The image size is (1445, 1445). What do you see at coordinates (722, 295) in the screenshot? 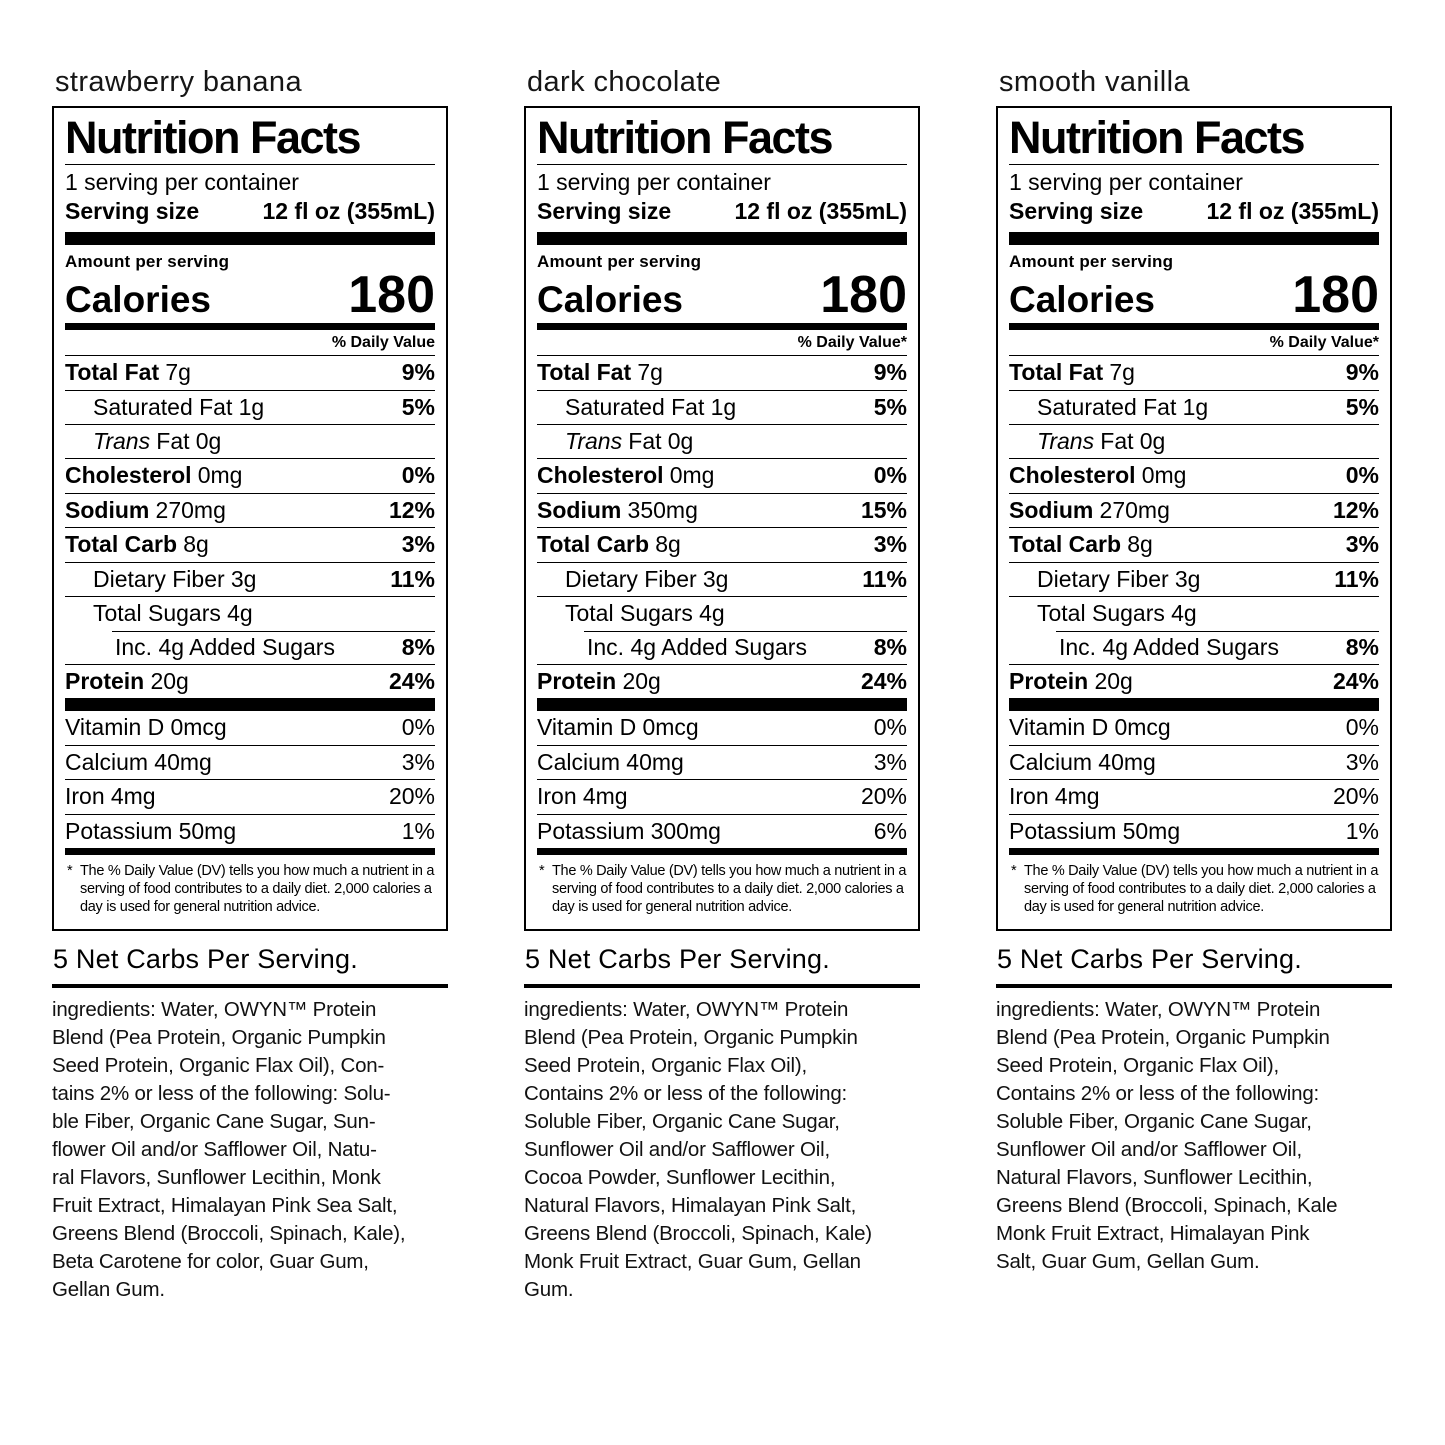
I see `calories-row: Calories 180` at bounding box center [722, 295].